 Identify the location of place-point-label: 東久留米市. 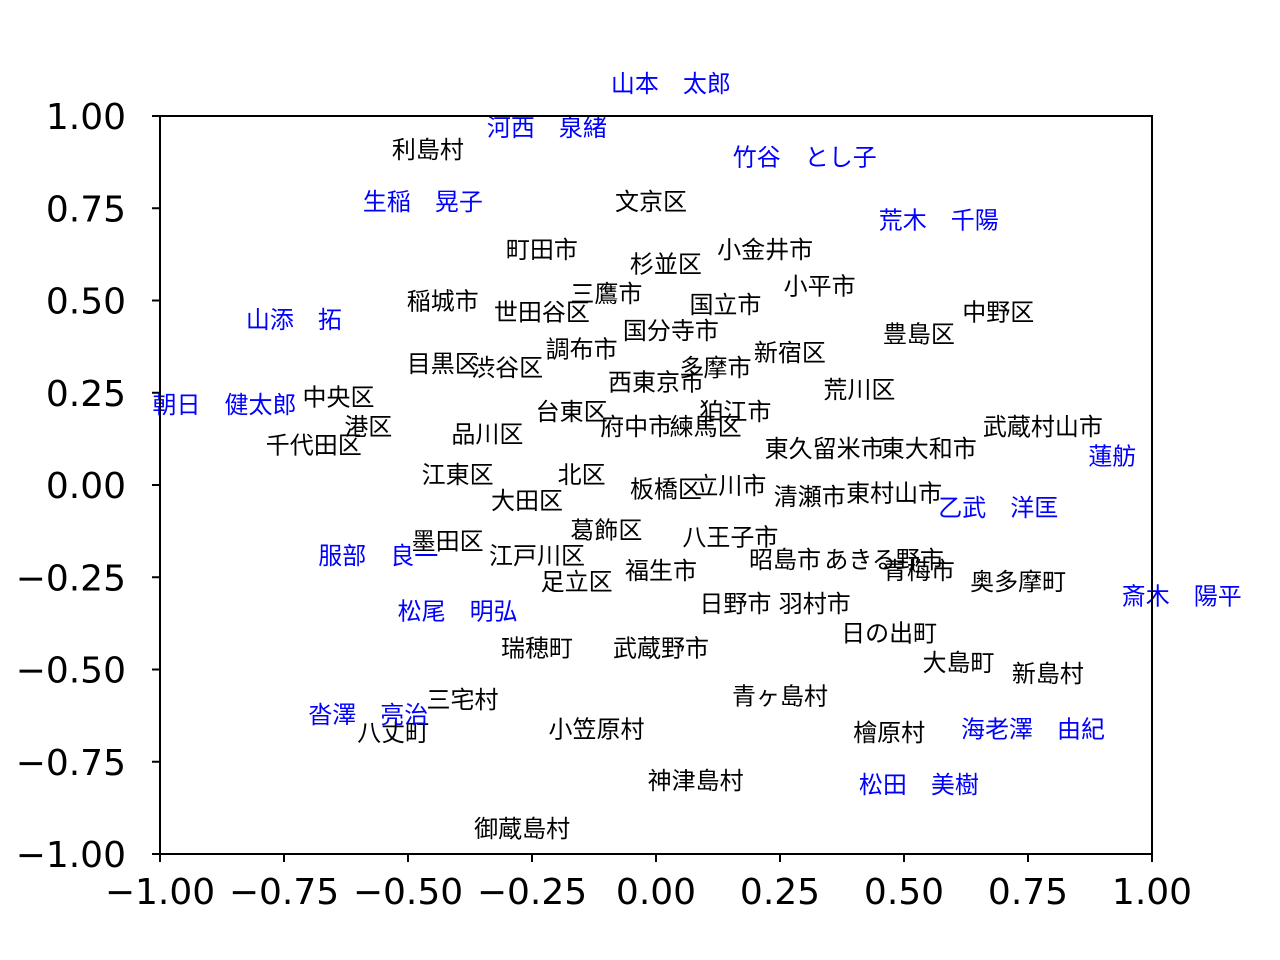
(825, 449).